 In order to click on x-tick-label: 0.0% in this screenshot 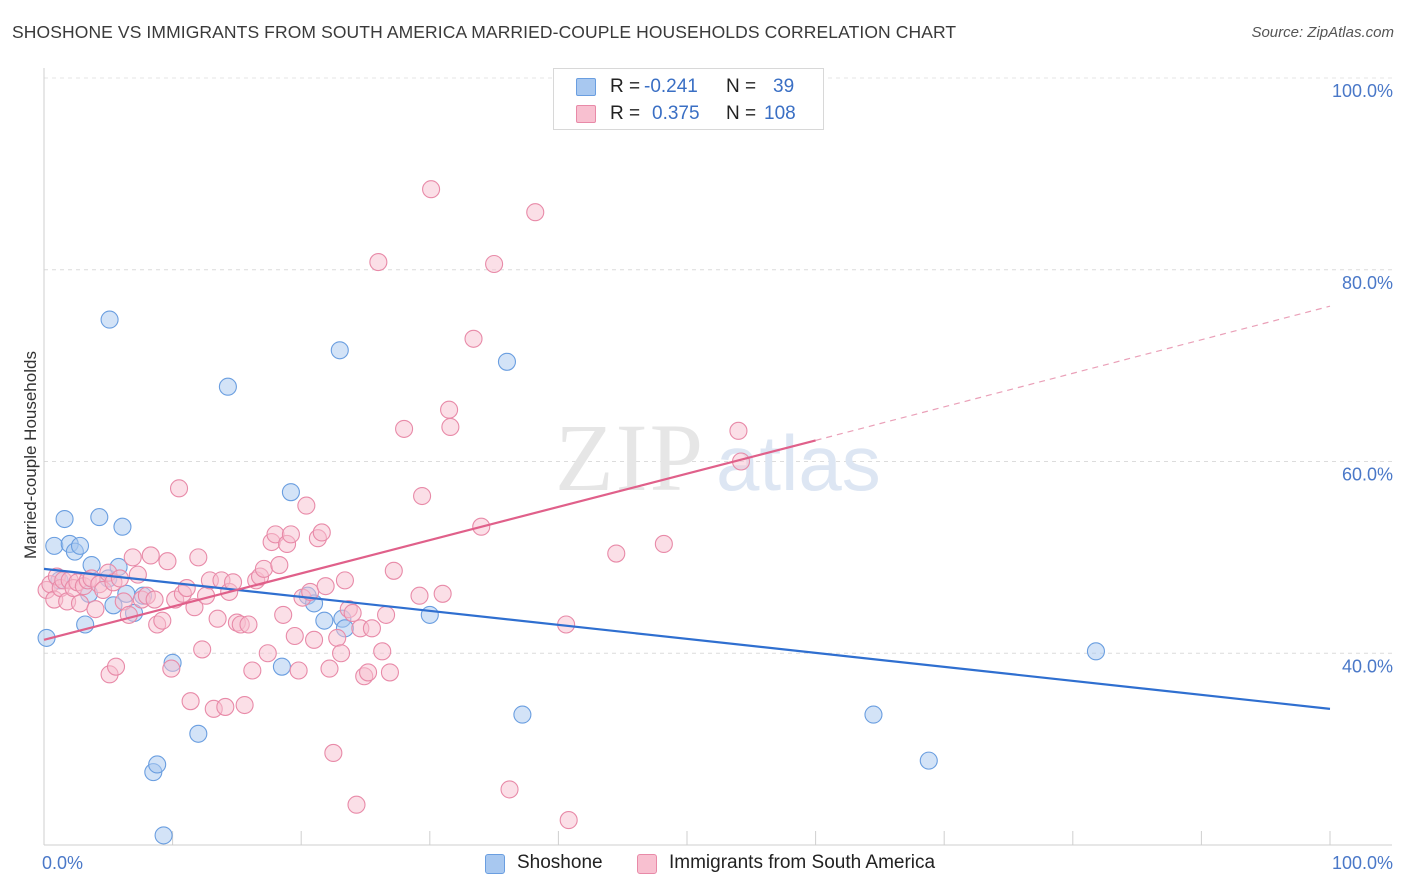, I will do `click(62, 863)`.